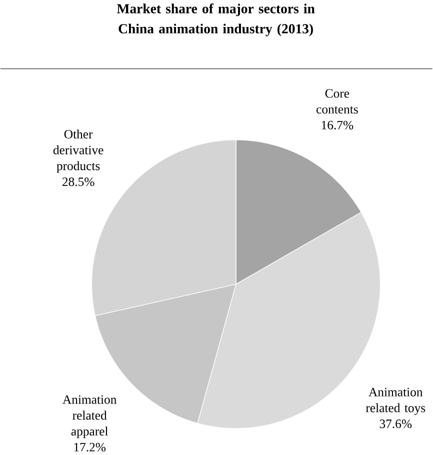  I want to click on data-label: 28.5%, so click(78, 182).